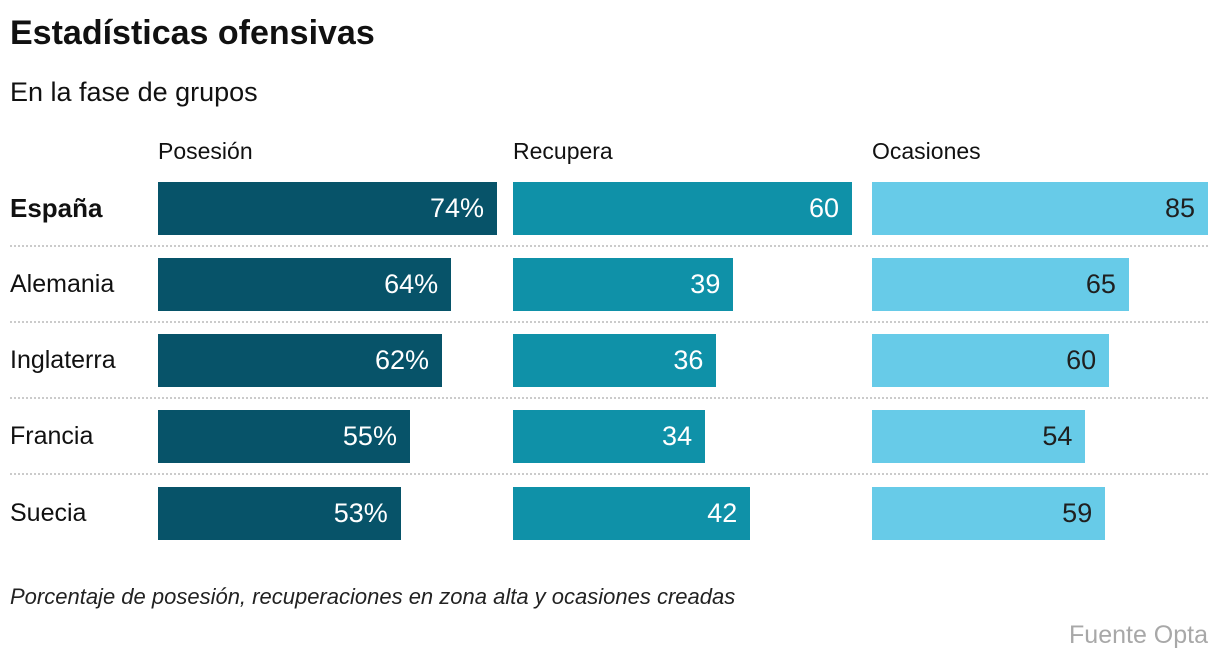 Image resolution: width=1220 pixels, height=664 pixels. Describe the element at coordinates (979, 436) in the screenshot. I see `ocasiones-bar: 54` at that location.